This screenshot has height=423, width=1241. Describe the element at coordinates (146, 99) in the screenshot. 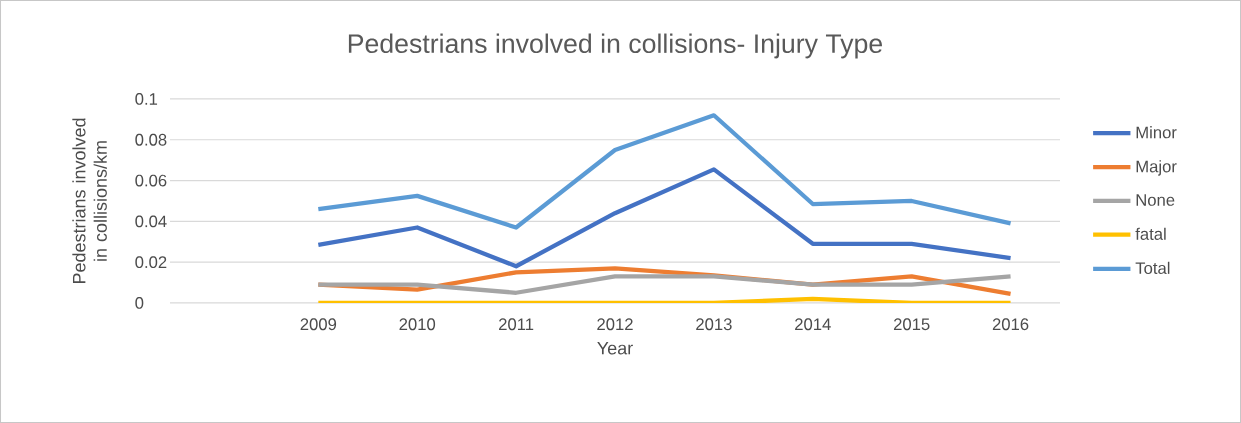

I see `y-tick-label: 0.1` at that location.